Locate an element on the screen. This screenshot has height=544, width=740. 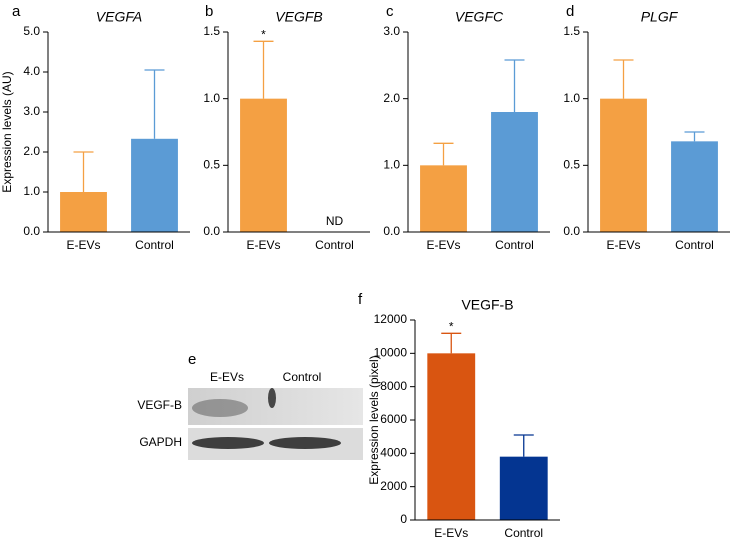
y-tick-label: 0 is located at coordinates (403, 519).